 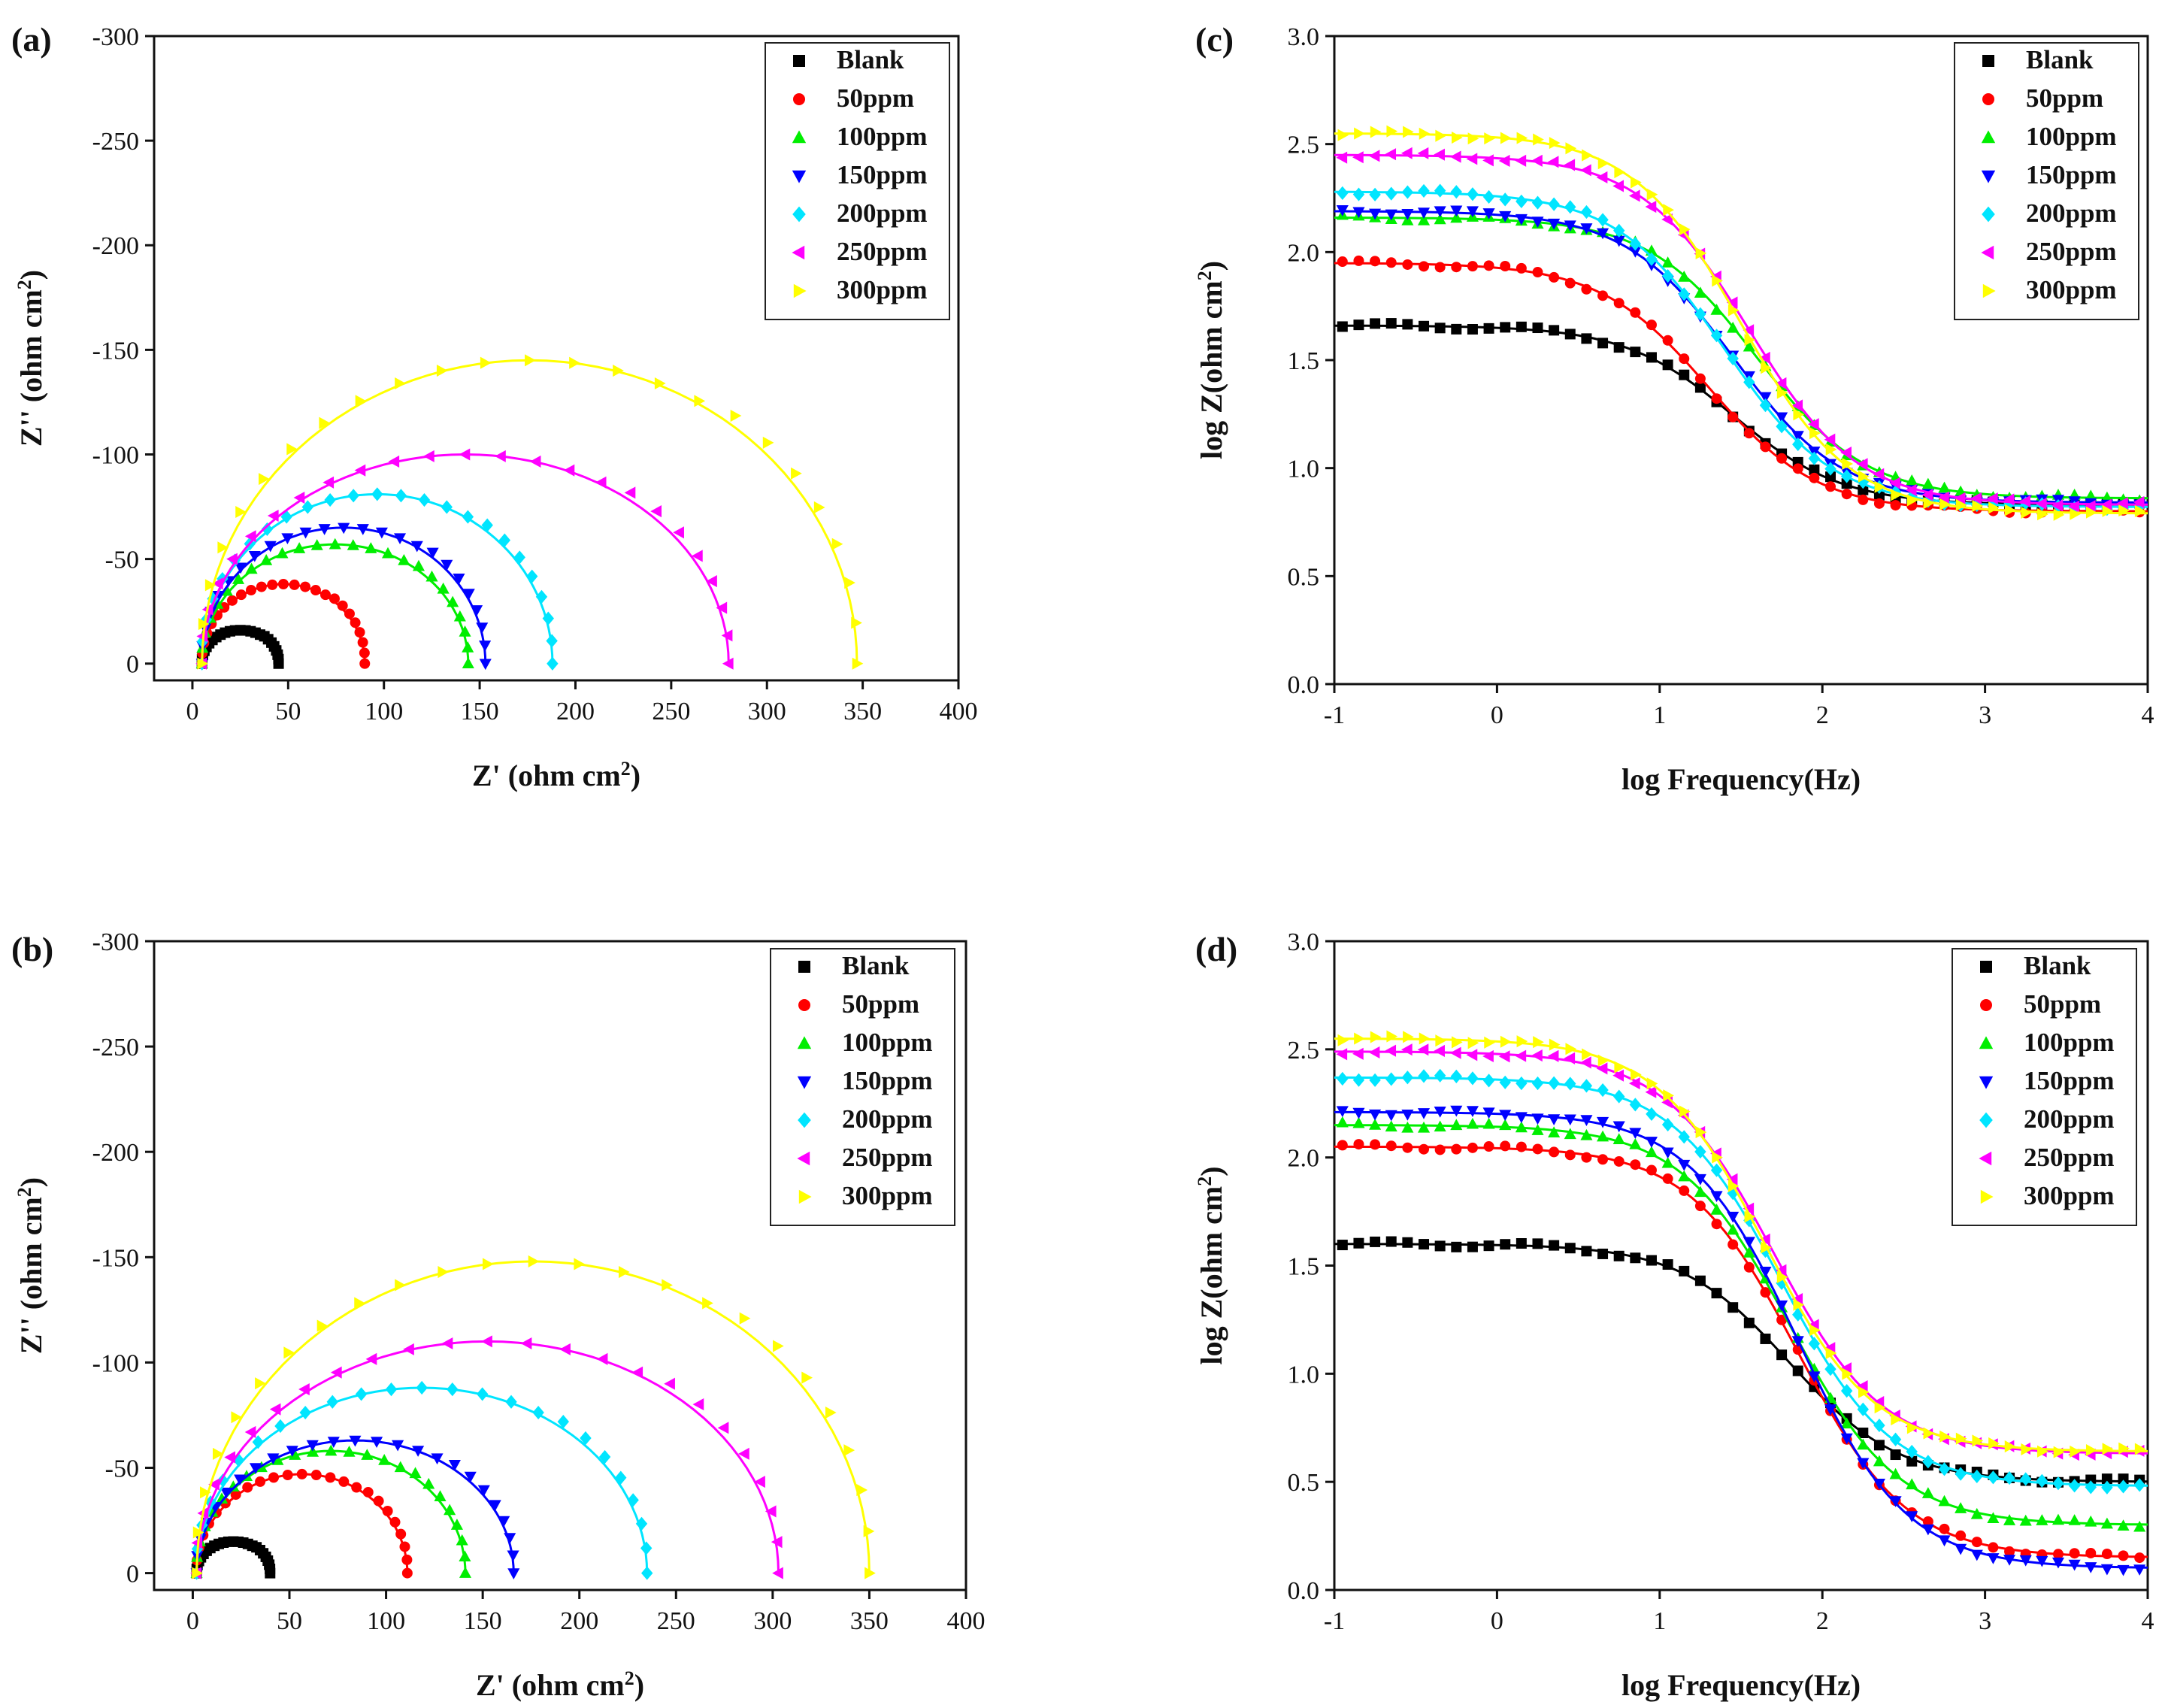 What do you see at coordinates (115, 142) in the screenshot?
I see `y-tick-label: -250` at bounding box center [115, 142].